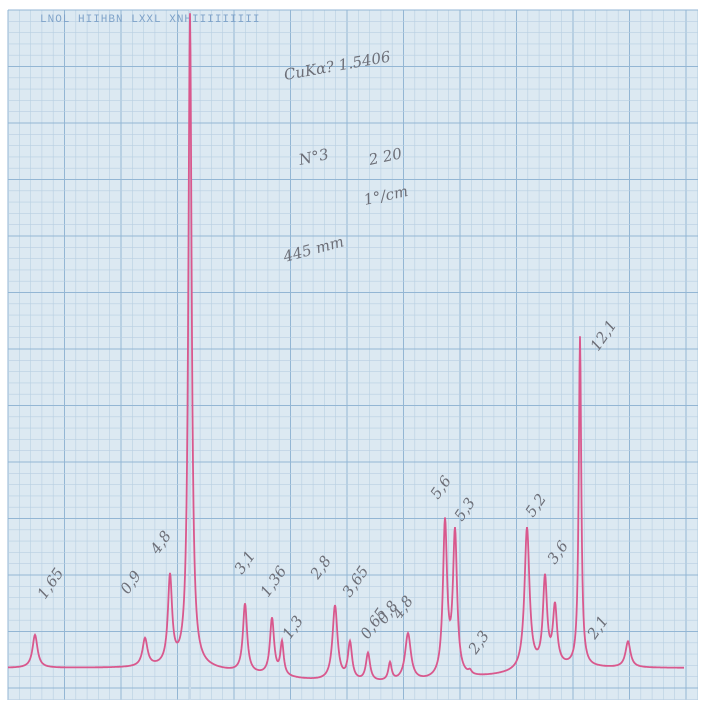 The height and width of the screenshot is (713, 709). Describe the element at coordinates (150, 20) in the screenshot. I see `printed-header: LNOL HIIHBN LXXL XNHIIIIIIIII` at that location.